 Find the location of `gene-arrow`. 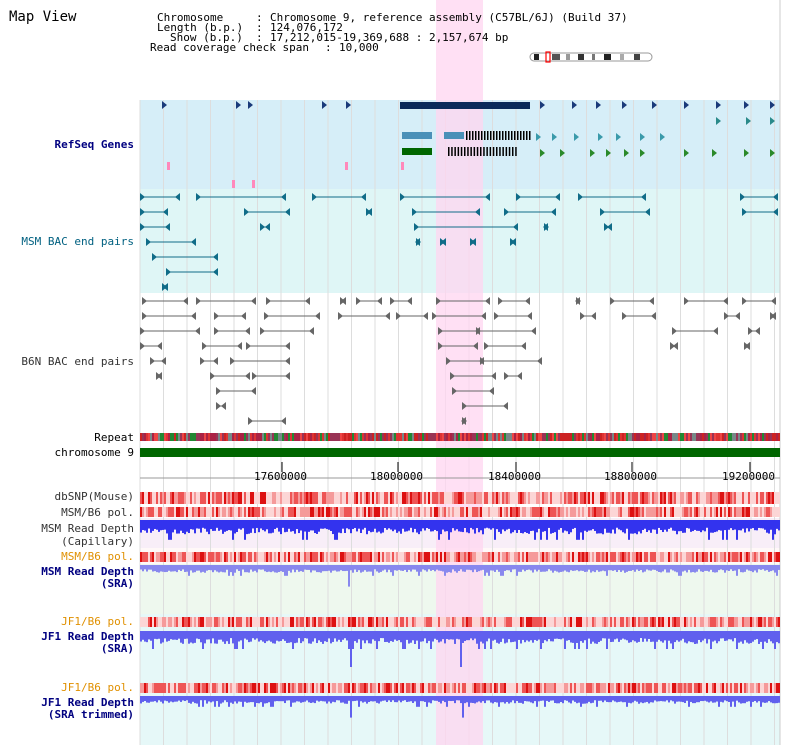

gene-arrow is located at coordinates (654, 105).